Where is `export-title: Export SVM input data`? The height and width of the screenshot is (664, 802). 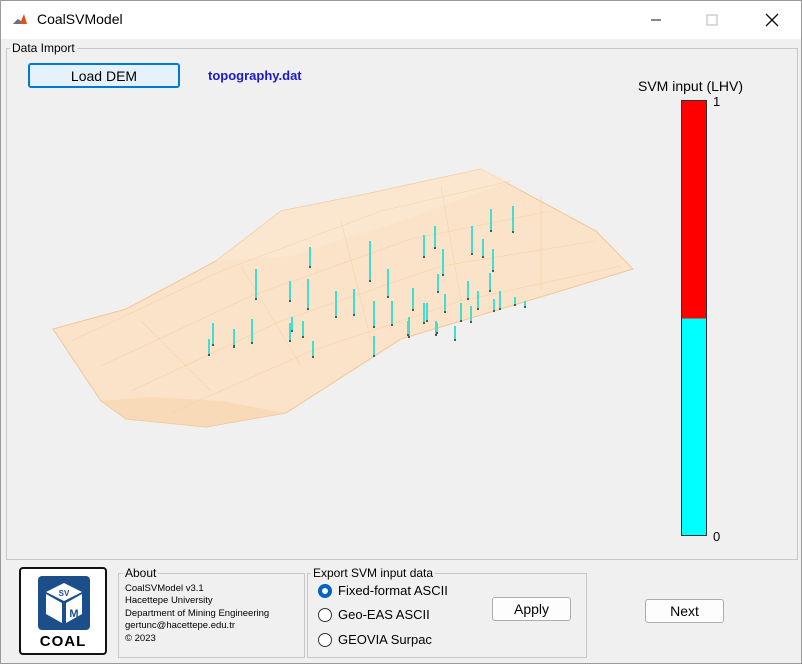
export-title: Export SVM input data is located at coordinates (373, 573).